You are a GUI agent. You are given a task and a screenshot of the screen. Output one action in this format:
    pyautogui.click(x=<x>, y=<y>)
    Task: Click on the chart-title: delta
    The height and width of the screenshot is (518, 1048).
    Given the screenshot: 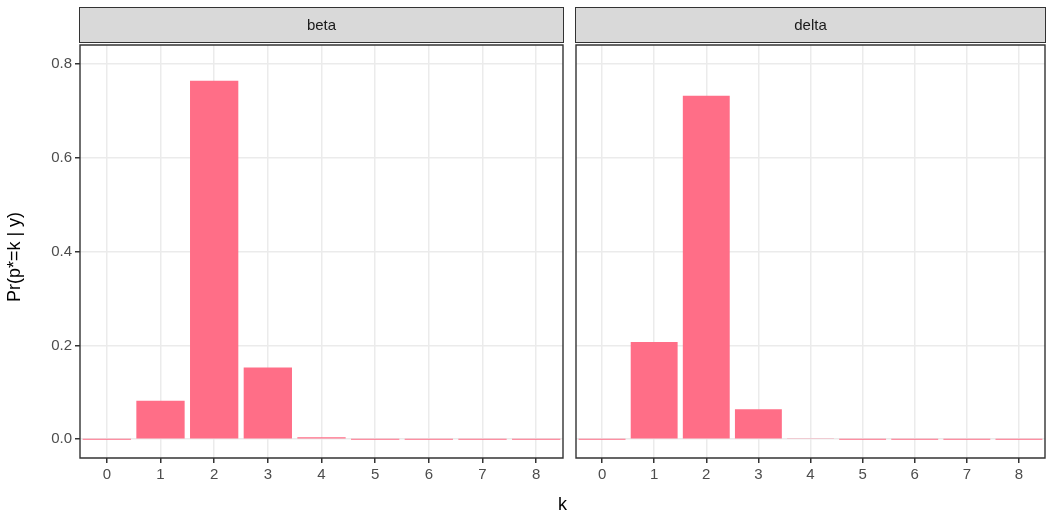 What is the action you would take?
    pyautogui.click(x=810, y=25)
    